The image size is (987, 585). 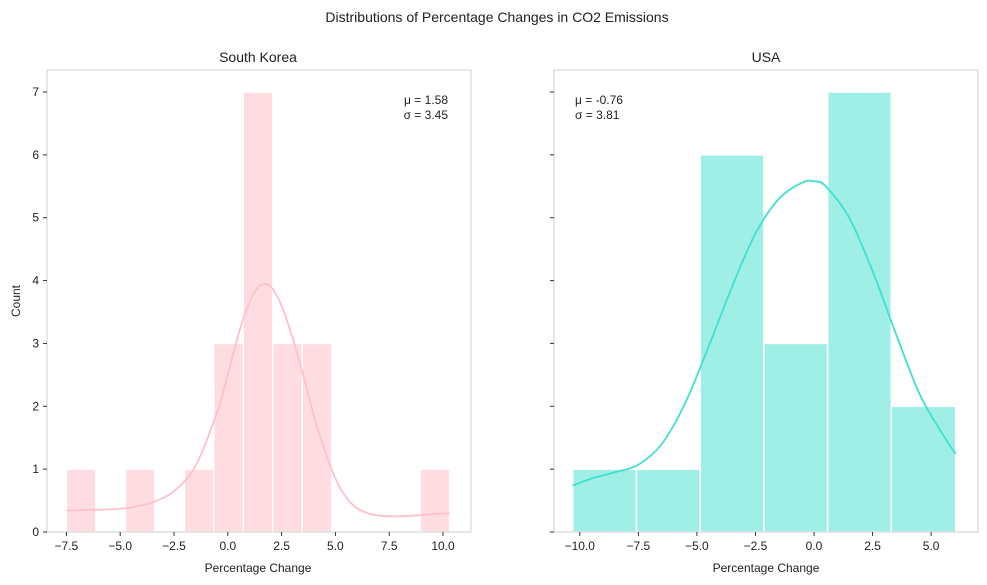 I want to click on stats-mean: μ = 1.58, so click(x=426, y=100).